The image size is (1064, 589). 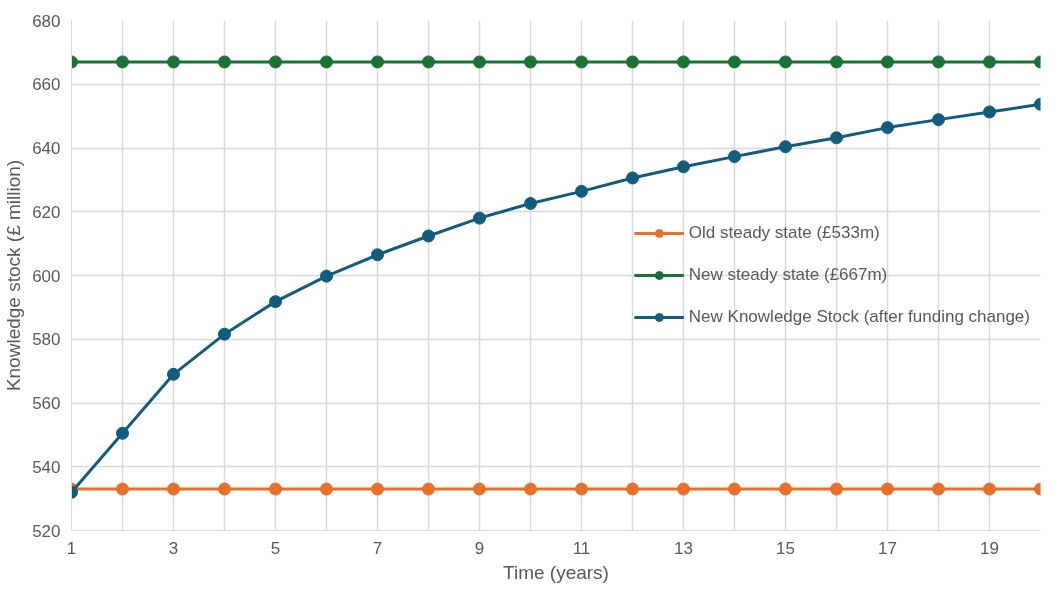 I want to click on x-tick-label: 19, so click(x=989, y=548).